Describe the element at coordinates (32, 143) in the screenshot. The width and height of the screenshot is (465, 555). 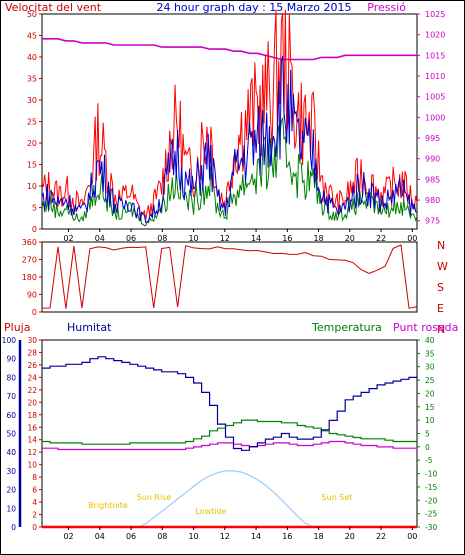
I see `wind-speed-tick-label: 20` at that location.